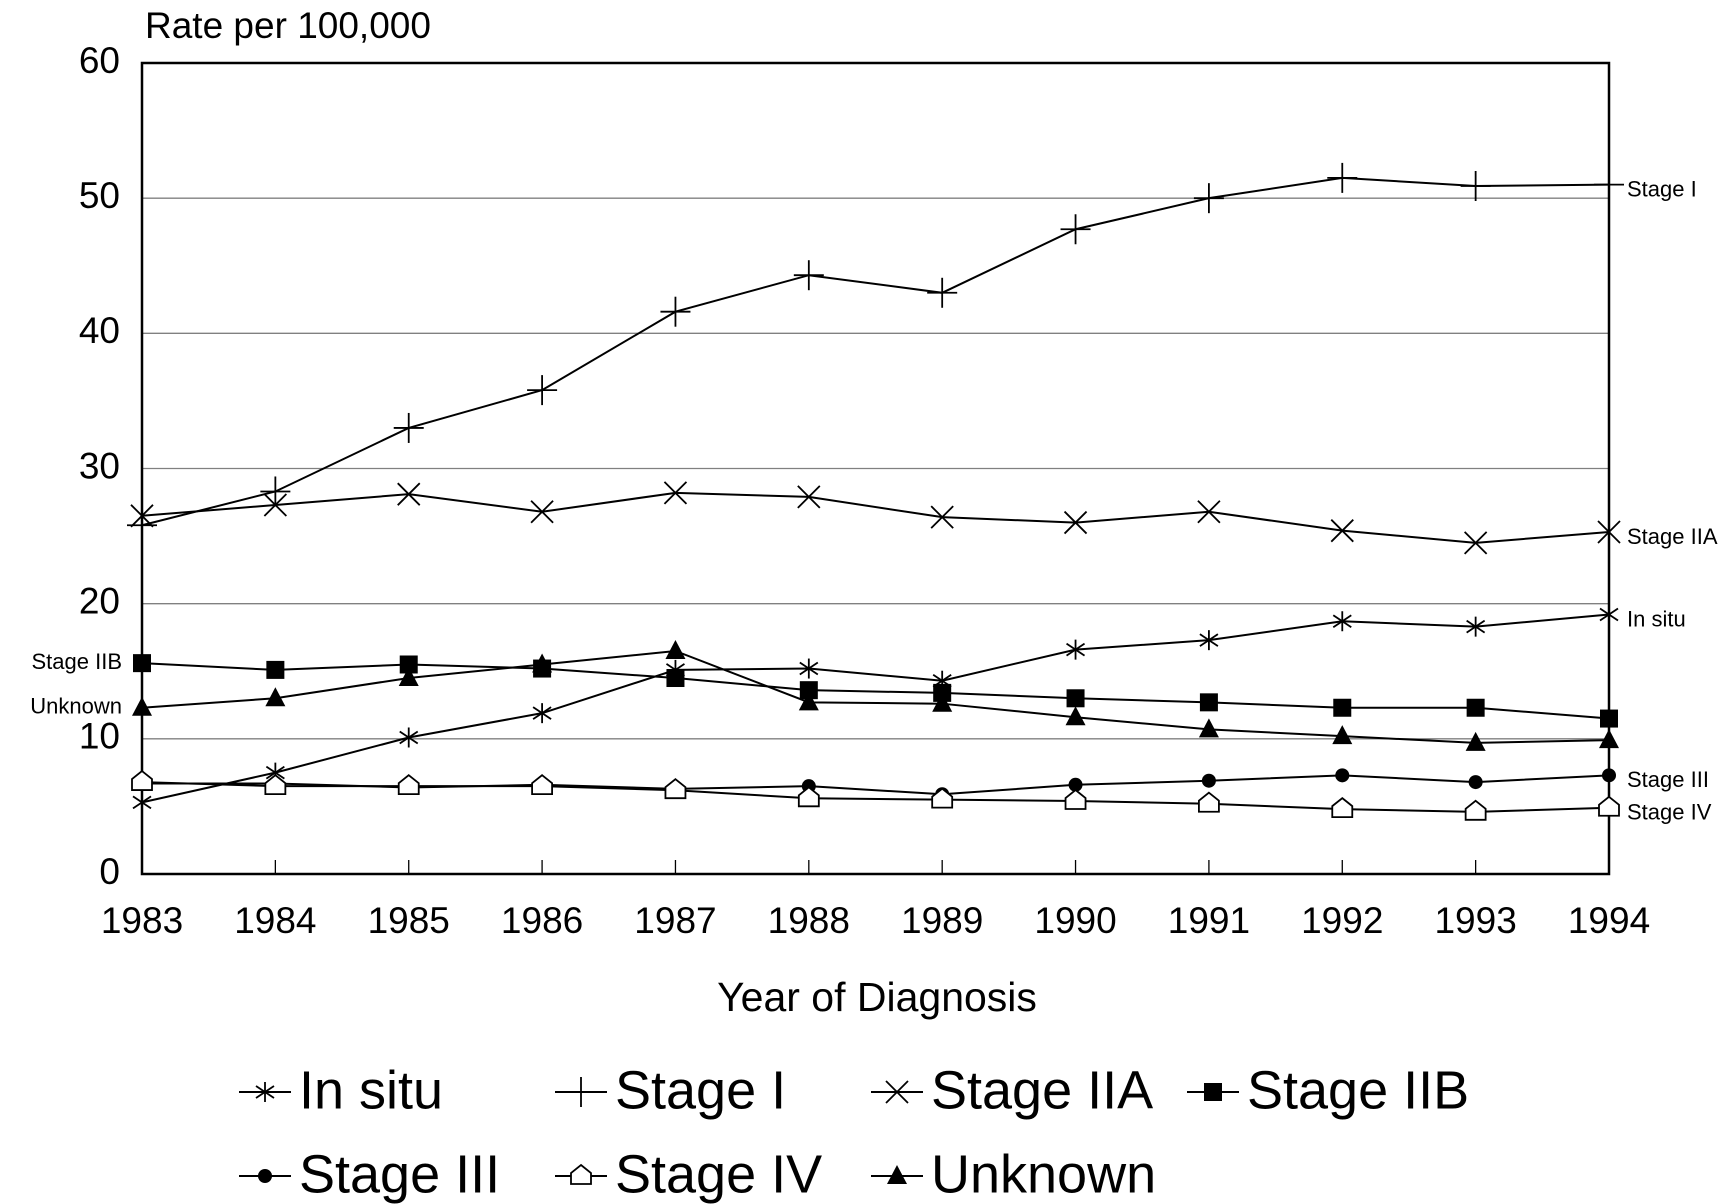  I want to click on x-axis-label: Year of Diagnosis, so click(877, 997).